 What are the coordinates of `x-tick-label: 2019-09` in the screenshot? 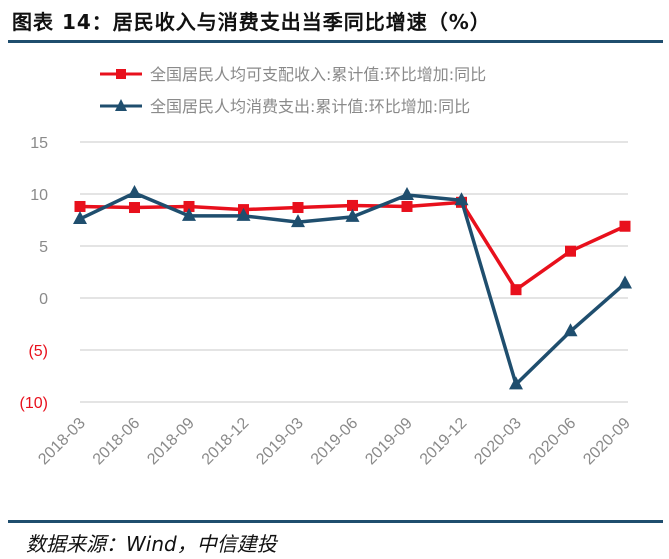 It's located at (389, 442).